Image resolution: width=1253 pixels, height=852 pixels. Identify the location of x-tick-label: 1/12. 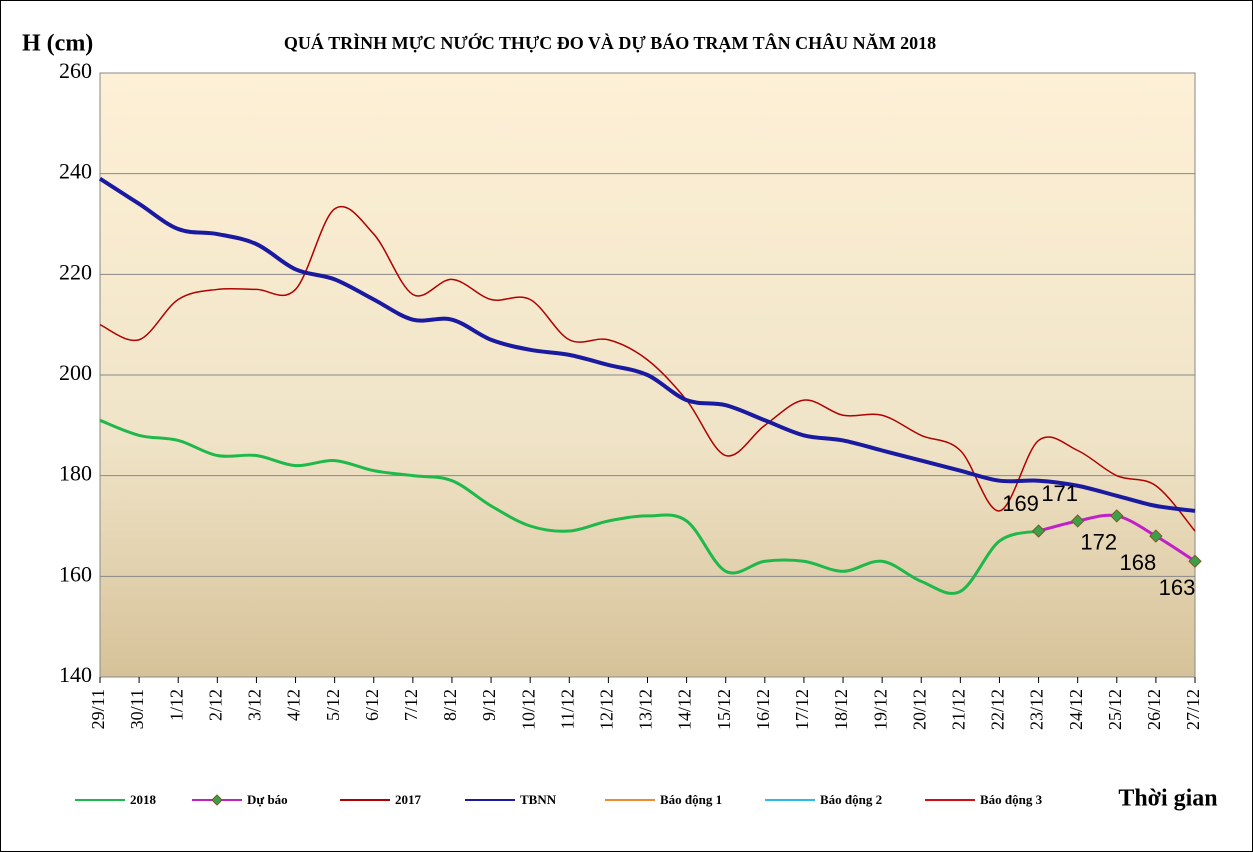
(176, 705).